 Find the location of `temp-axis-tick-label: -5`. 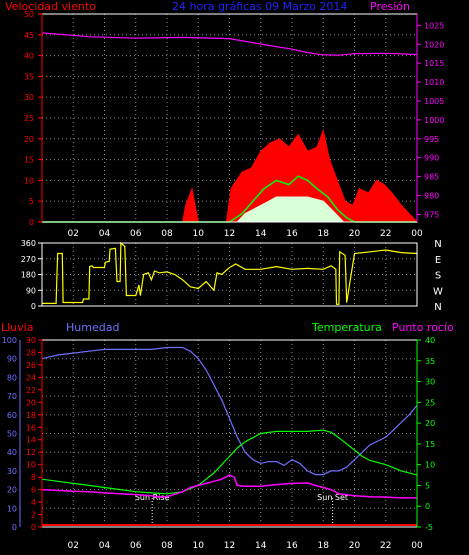

temp-axis-tick-label: -5 is located at coordinates (429, 527).